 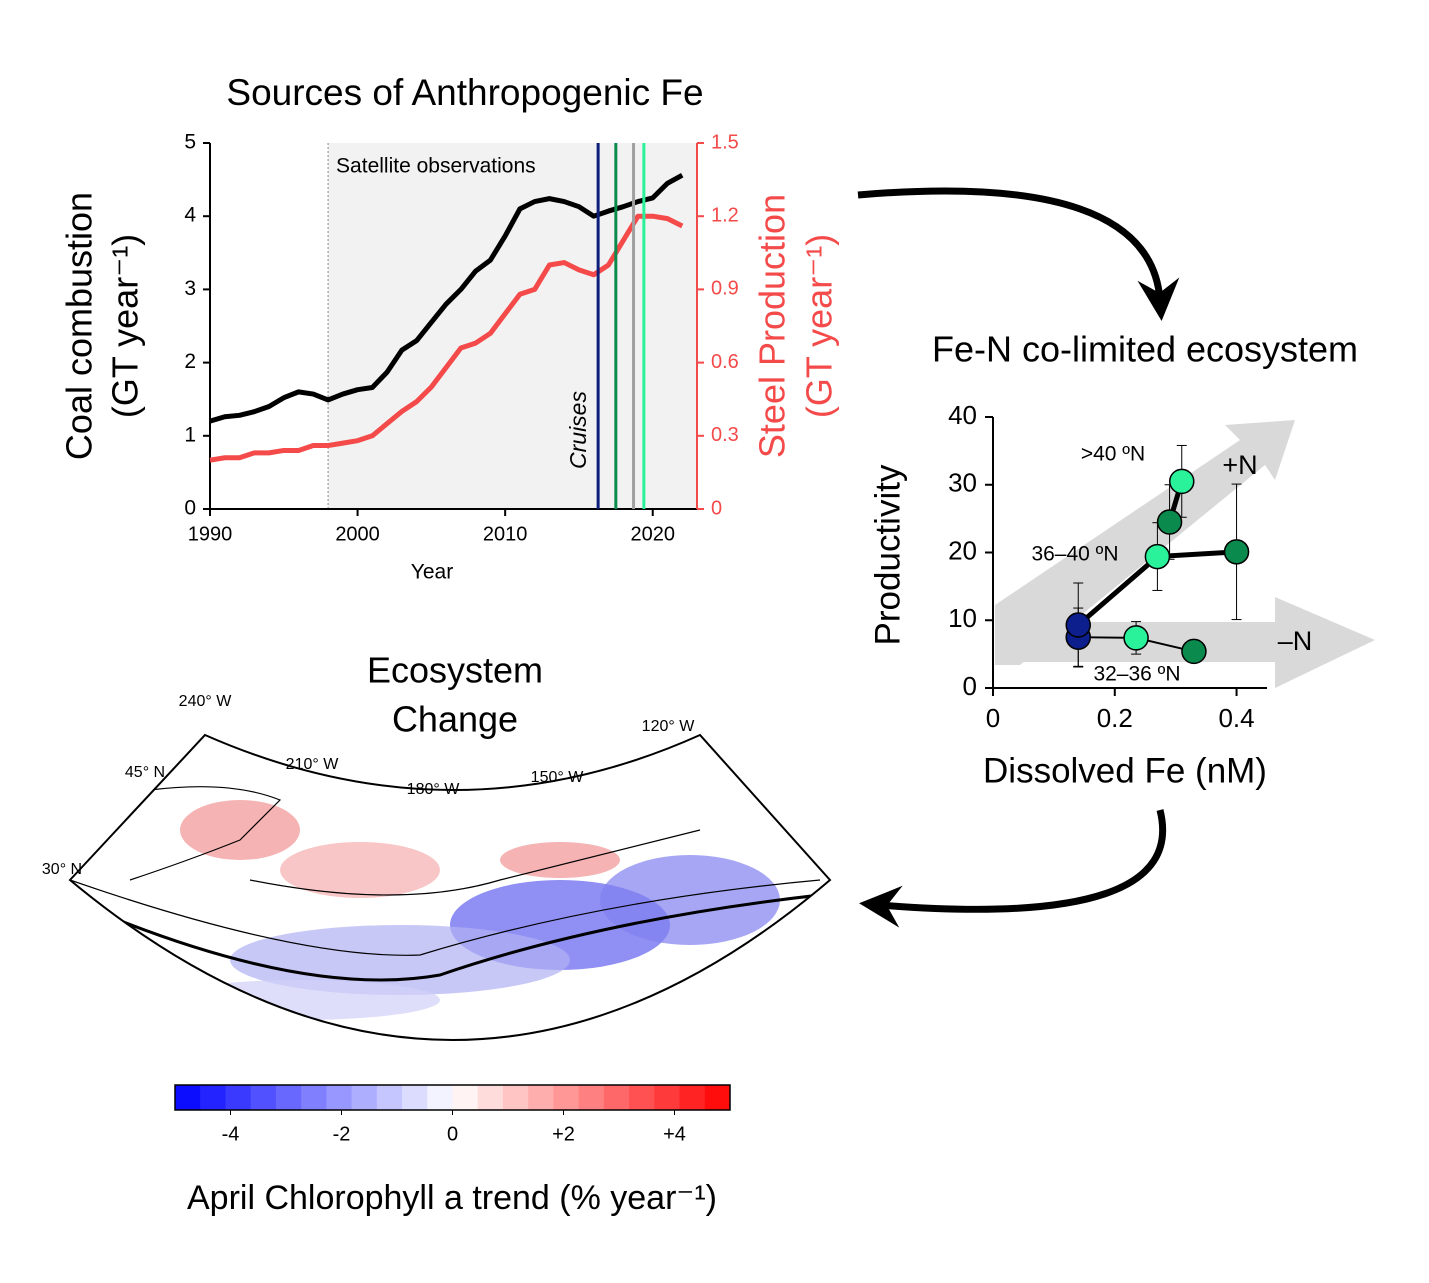 I want to click on colorbar-tick-label: -2, so click(x=342, y=1134).